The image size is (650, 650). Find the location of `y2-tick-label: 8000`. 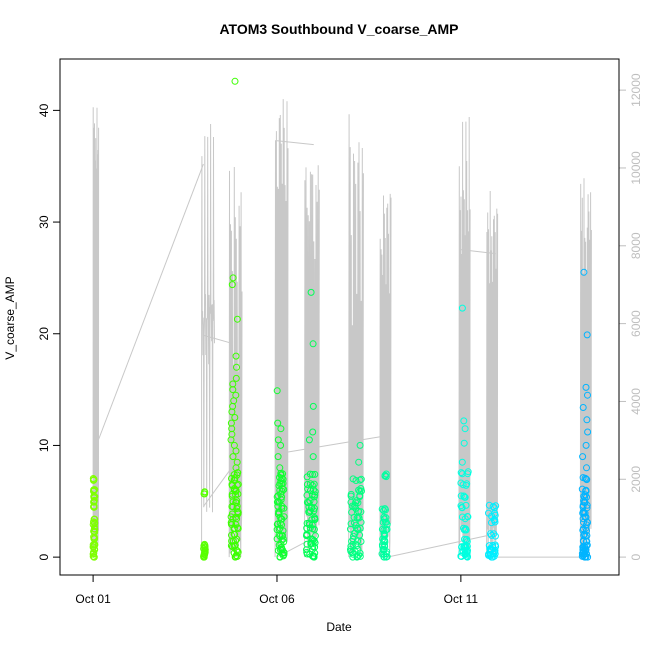

y2-tick-label: 8000 is located at coordinates (636, 245).